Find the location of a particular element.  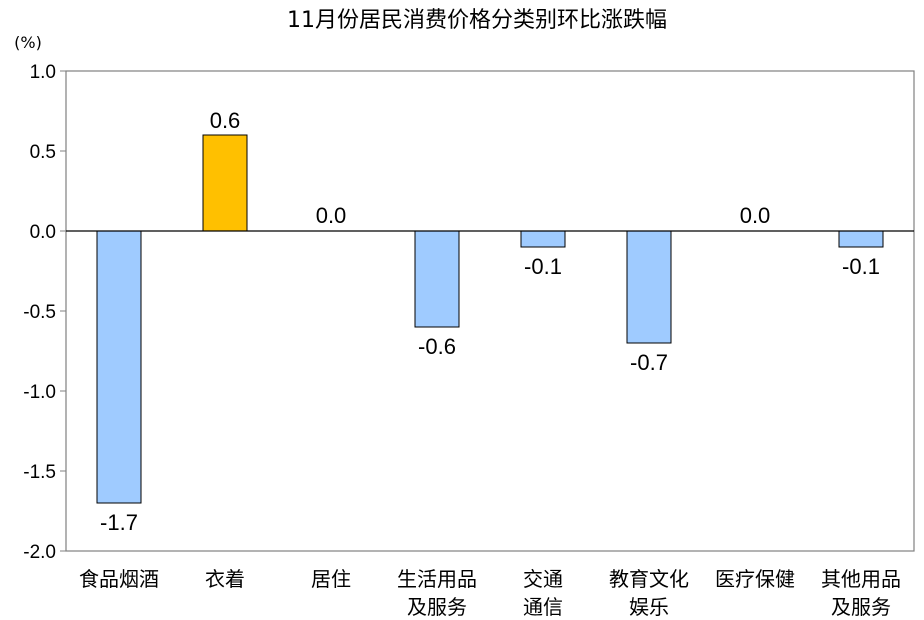

category-label: 教育文化 is located at coordinates (649, 579).